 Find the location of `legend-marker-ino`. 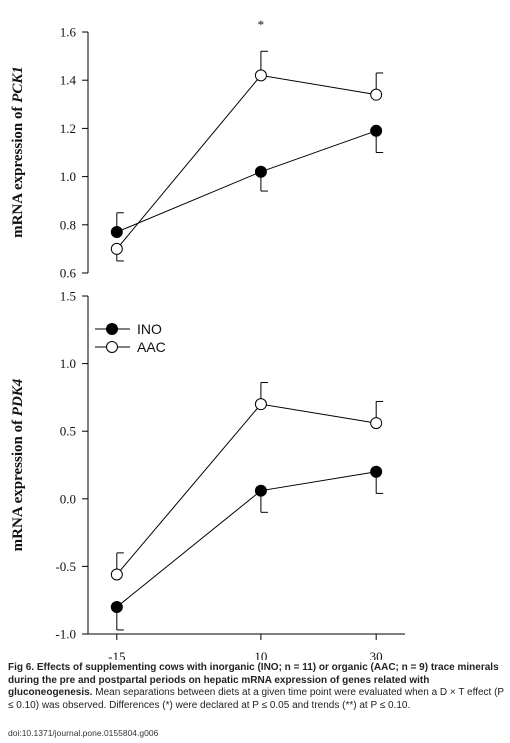

legend-marker-ino is located at coordinates (112, 329).